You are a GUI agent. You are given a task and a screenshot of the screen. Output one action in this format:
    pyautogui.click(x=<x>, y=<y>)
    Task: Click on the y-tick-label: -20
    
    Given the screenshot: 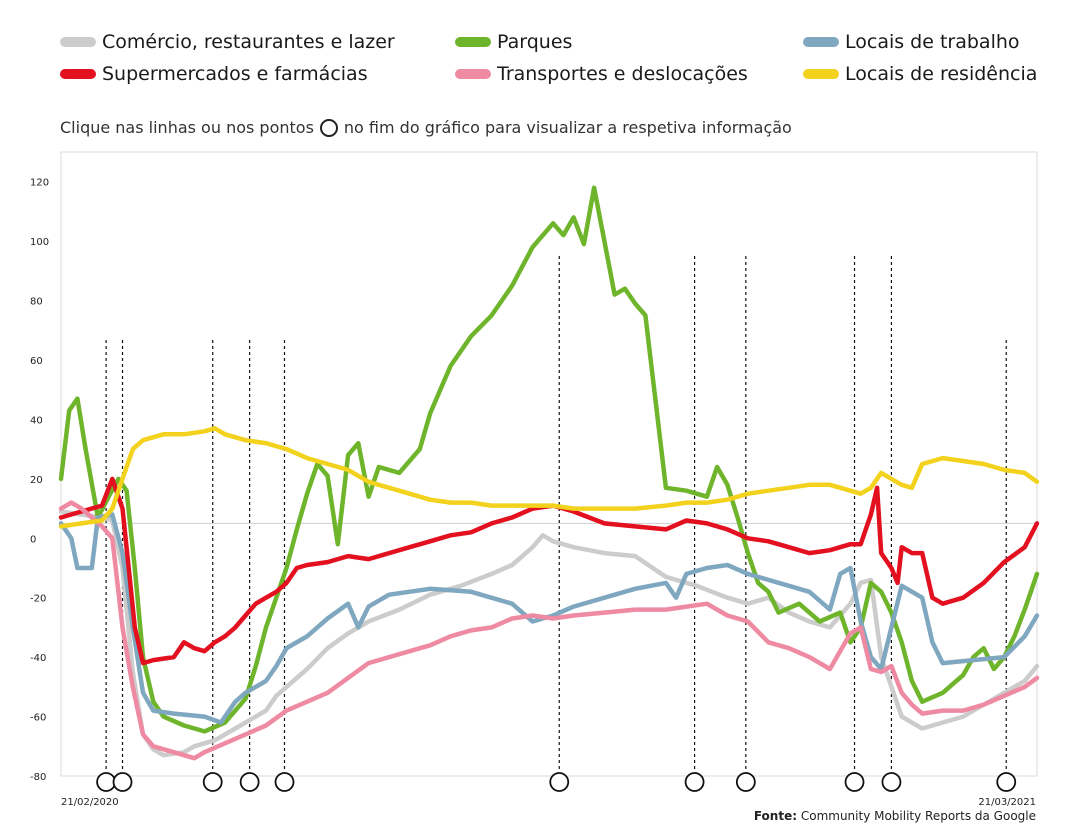 What is the action you would take?
    pyautogui.click(x=38, y=599)
    